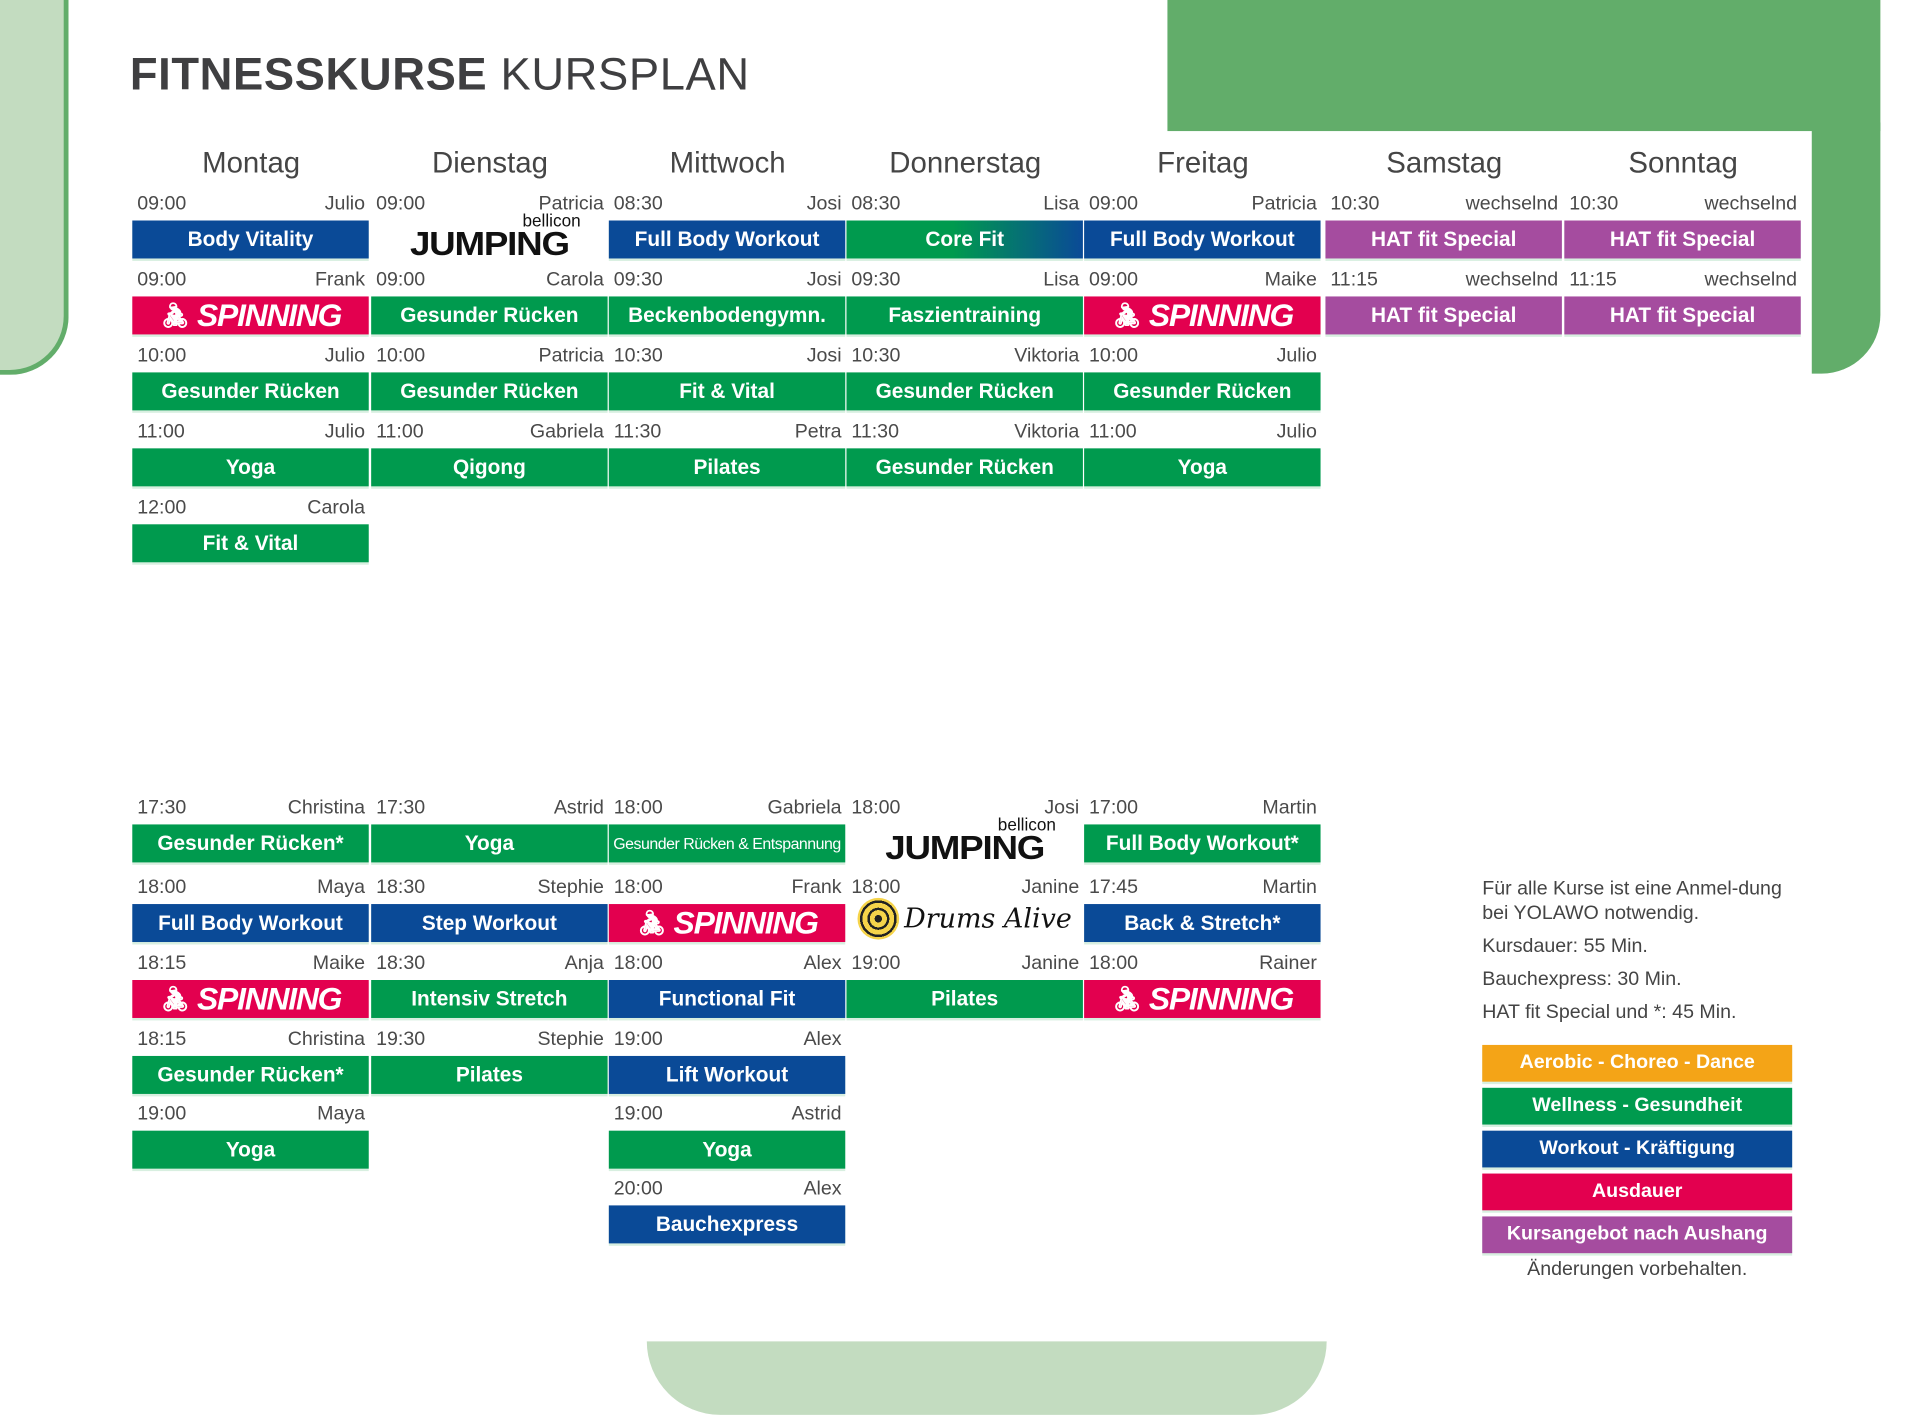 The width and height of the screenshot is (1911, 1415). Describe the element at coordinates (162, 1039) in the screenshot. I see `slot-time: 18:15` at that location.